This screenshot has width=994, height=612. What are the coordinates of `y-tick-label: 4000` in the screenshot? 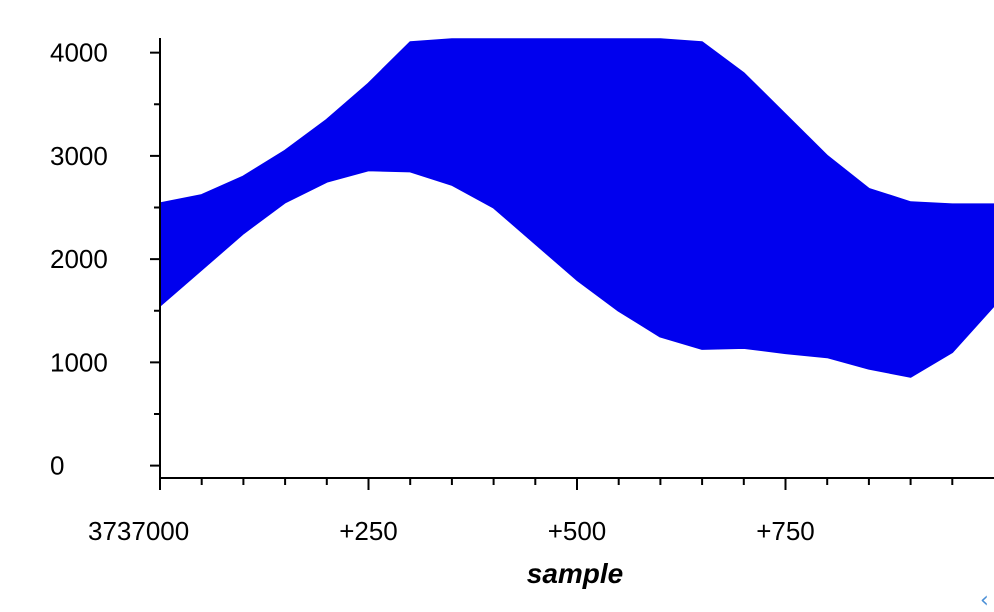 It's located at (79, 53).